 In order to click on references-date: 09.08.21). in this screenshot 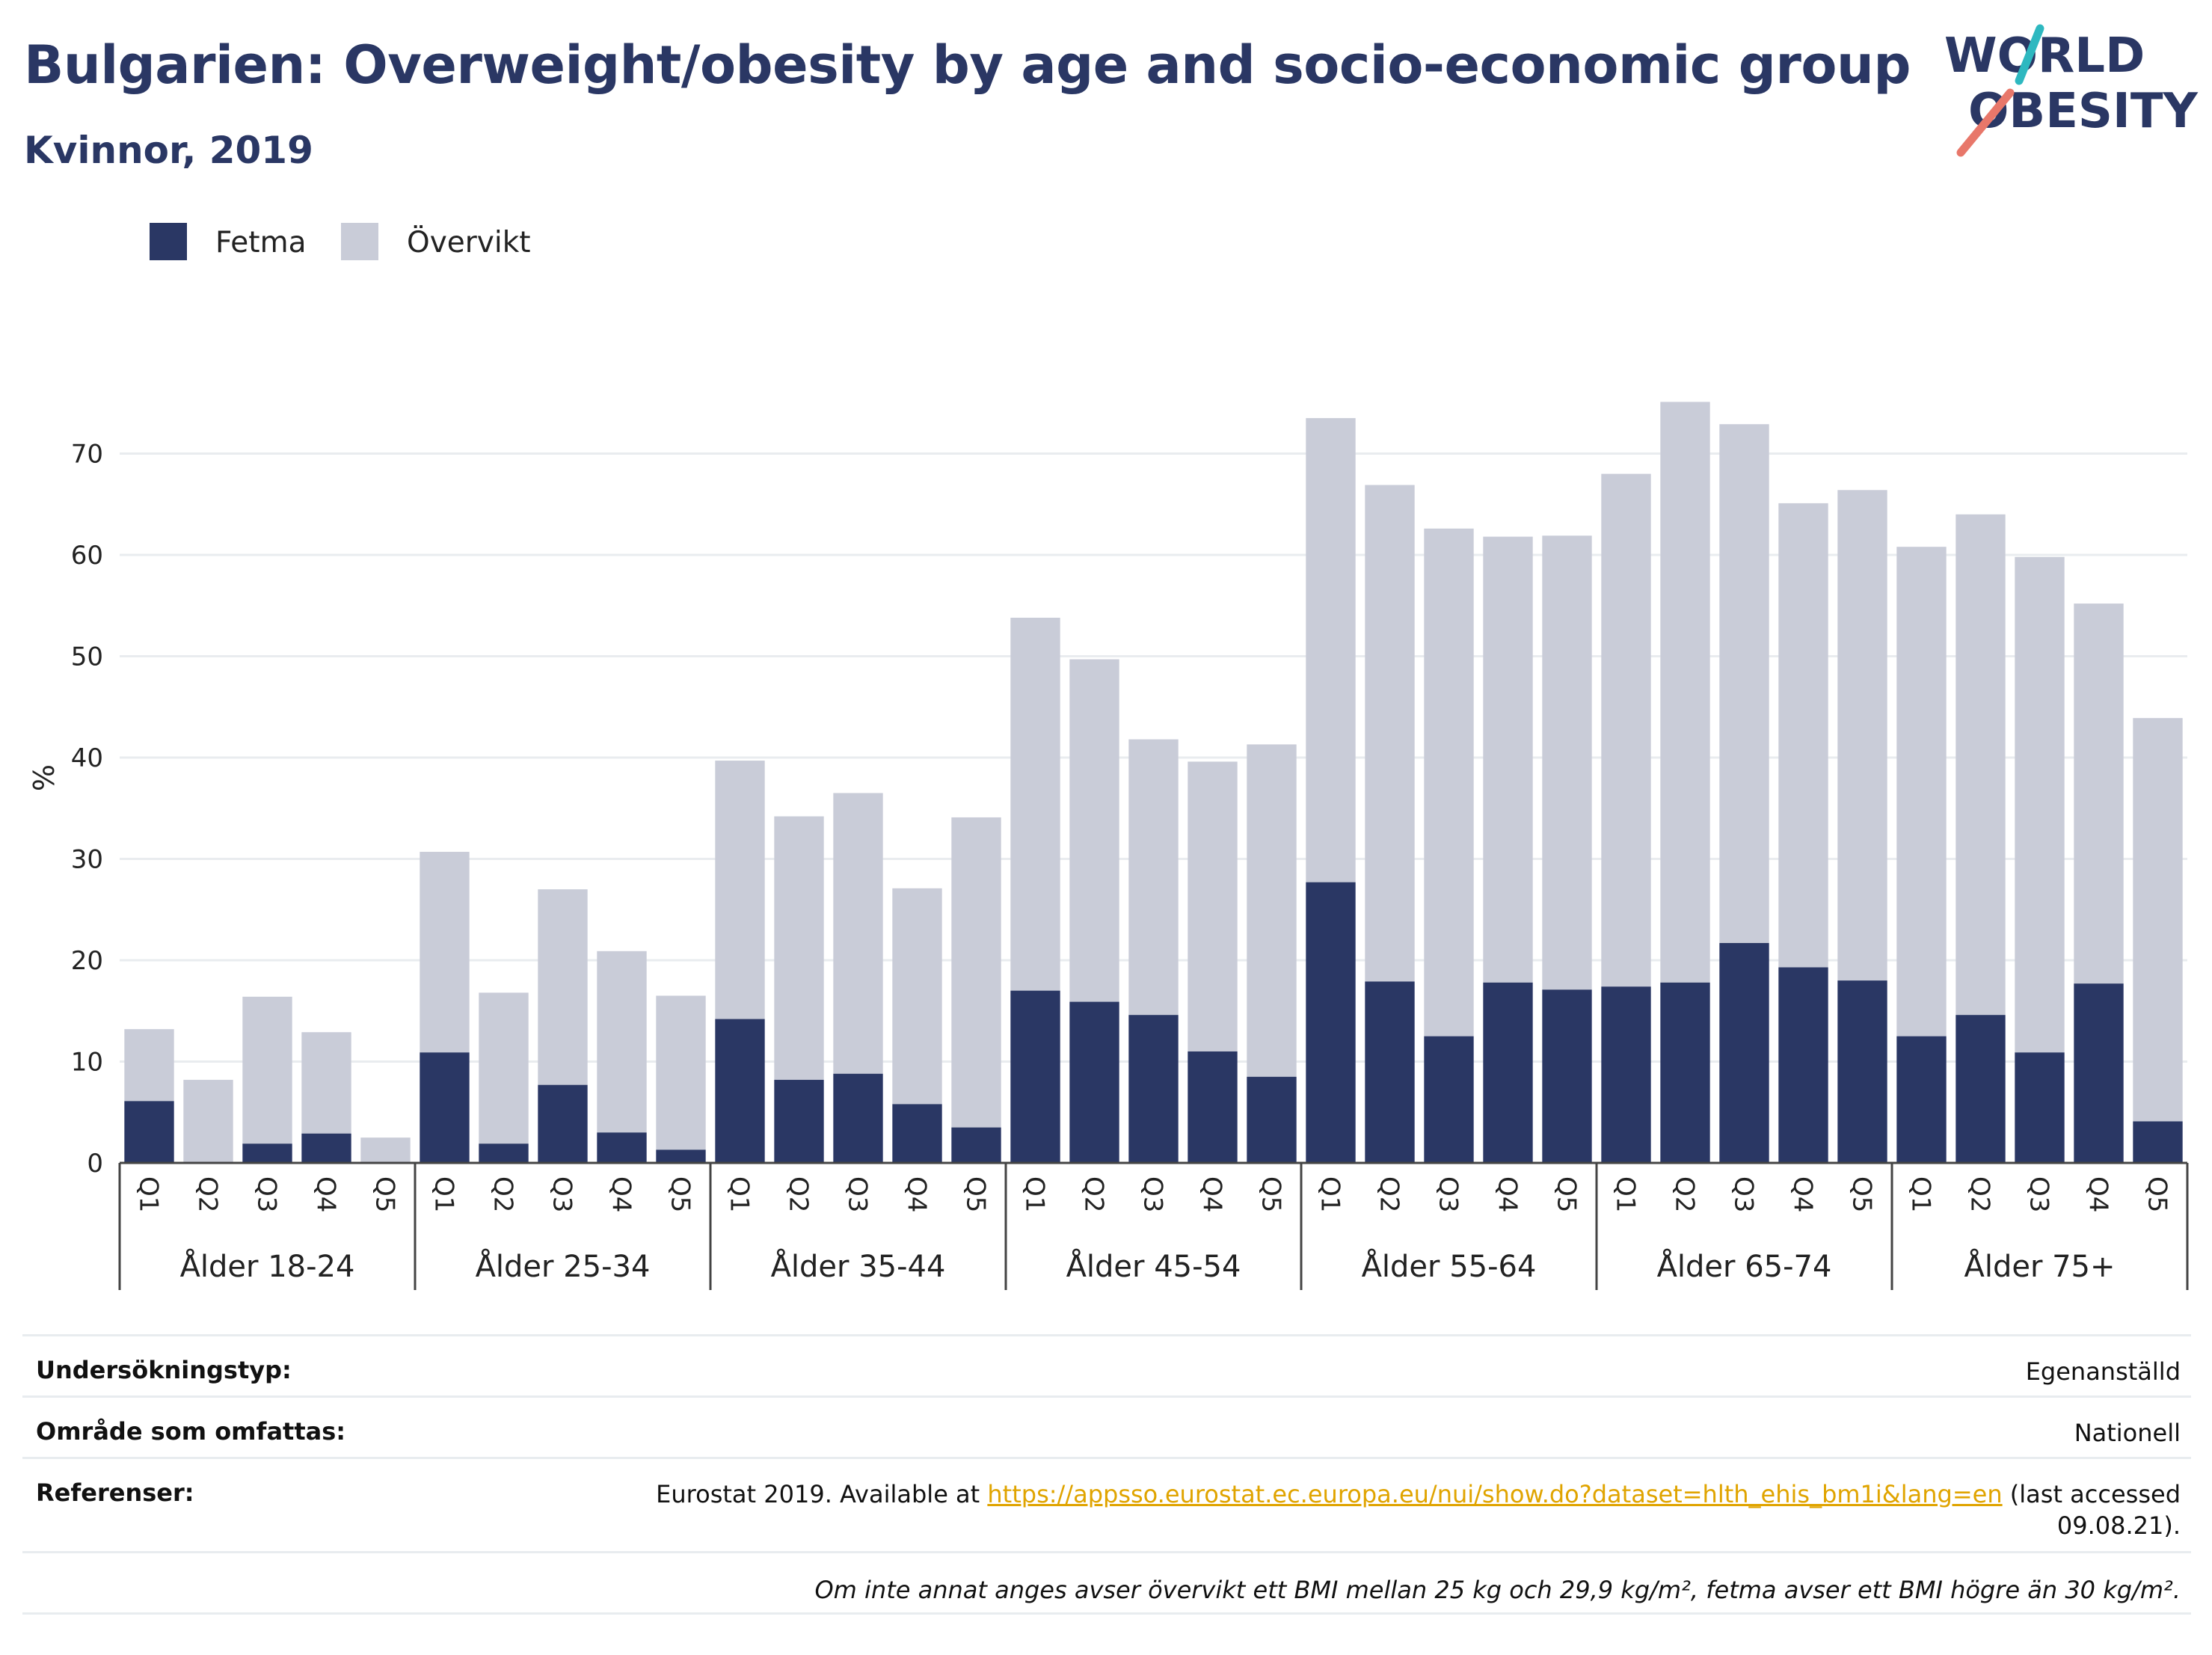, I will do `click(2118, 1525)`.